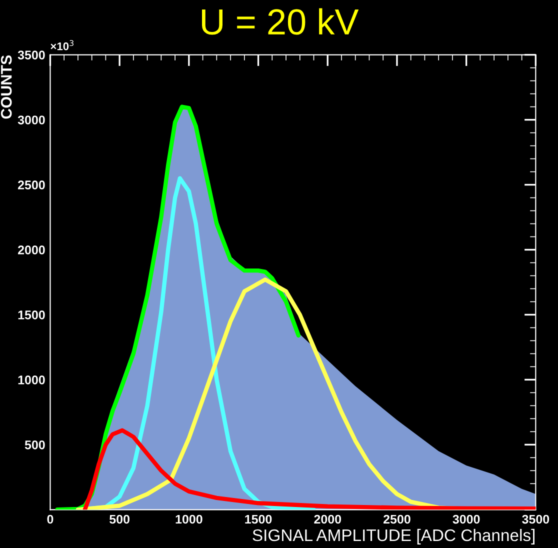  Describe the element at coordinates (62, 45) in the screenshot. I see `text: ×10$^{3}$` at that location.